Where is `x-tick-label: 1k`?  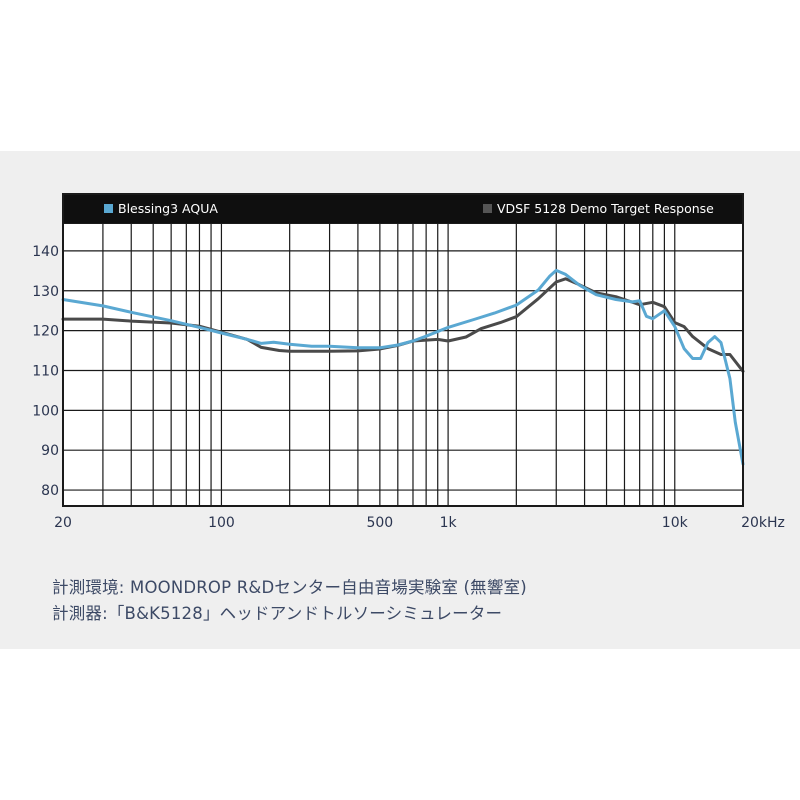 x-tick-label: 1k is located at coordinates (449, 523).